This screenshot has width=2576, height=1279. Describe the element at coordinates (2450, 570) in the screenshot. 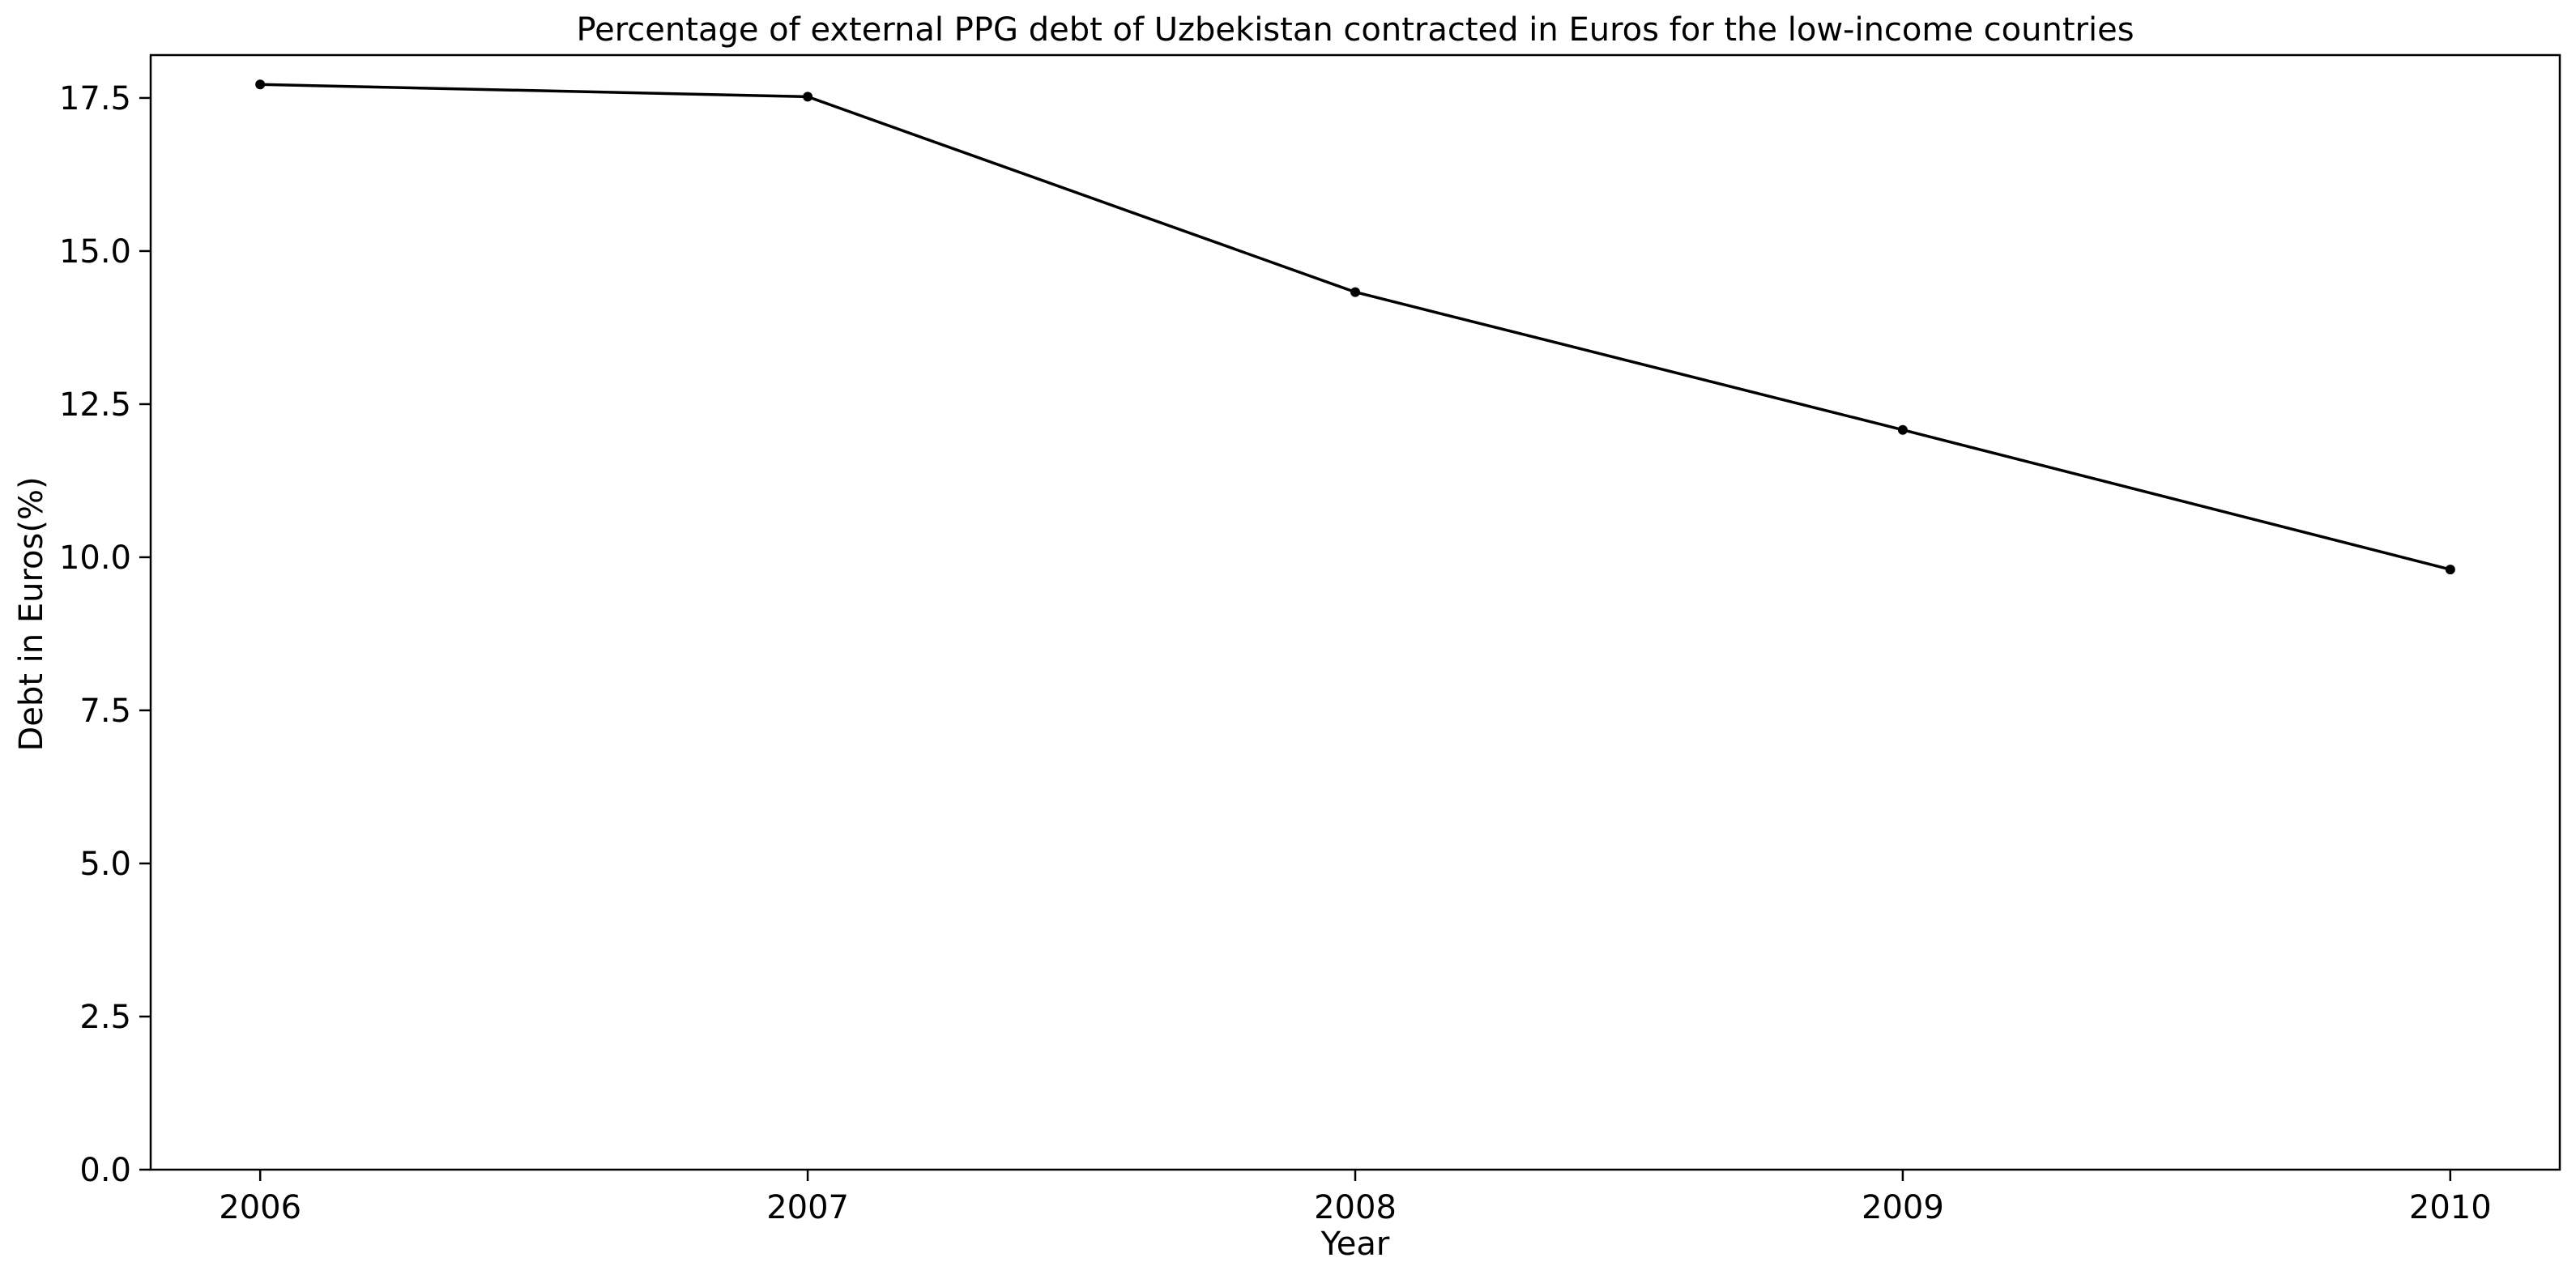

I see `data-point-2010` at that location.